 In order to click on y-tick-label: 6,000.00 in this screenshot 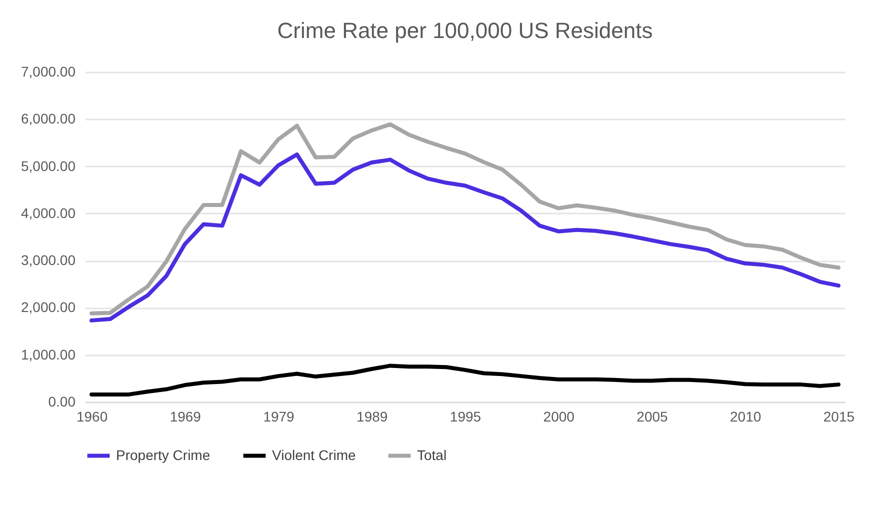, I will do `click(48, 118)`.